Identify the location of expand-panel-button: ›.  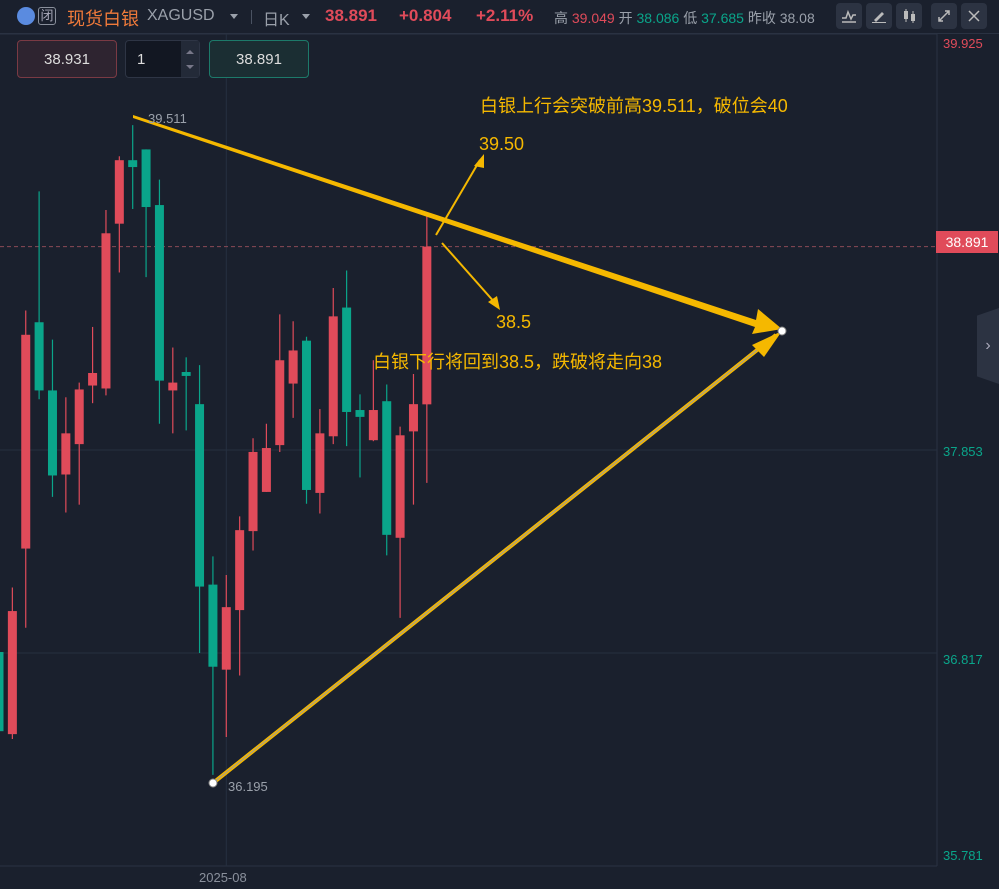
(988, 346).